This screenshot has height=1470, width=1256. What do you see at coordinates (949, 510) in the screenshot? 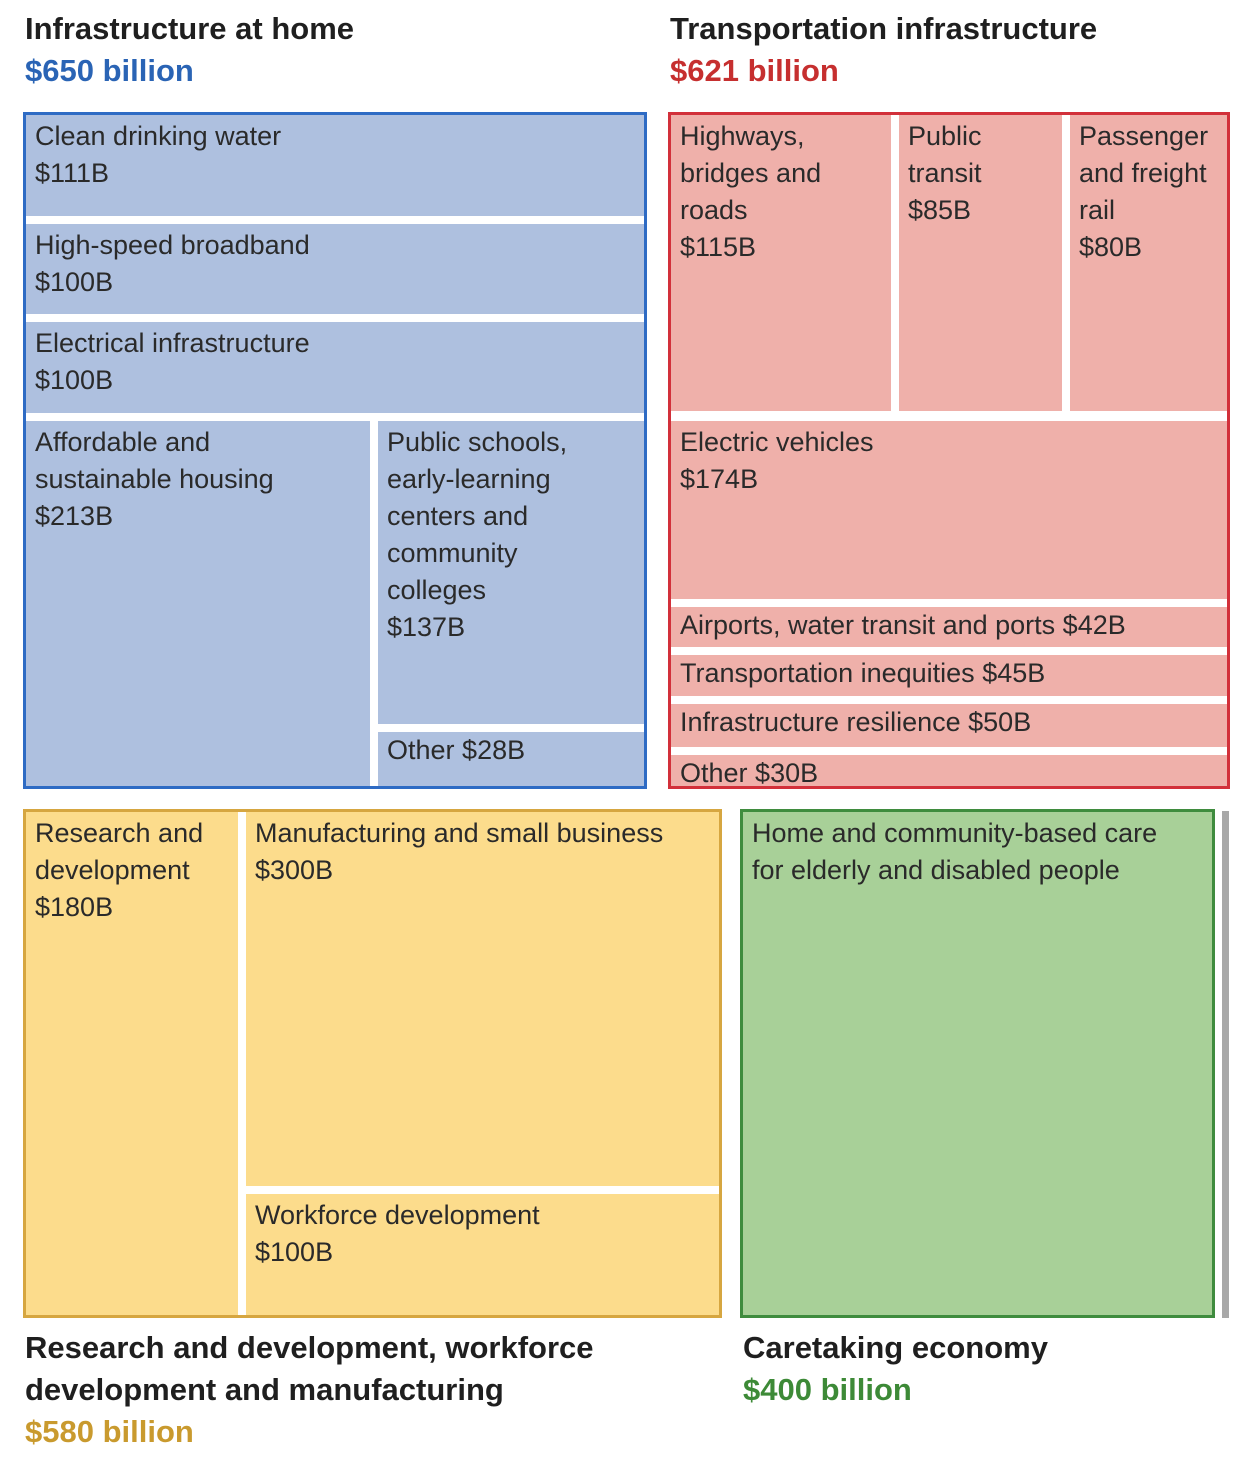
I see `tile-transport-3: Electric vehicles $174B` at bounding box center [949, 510].